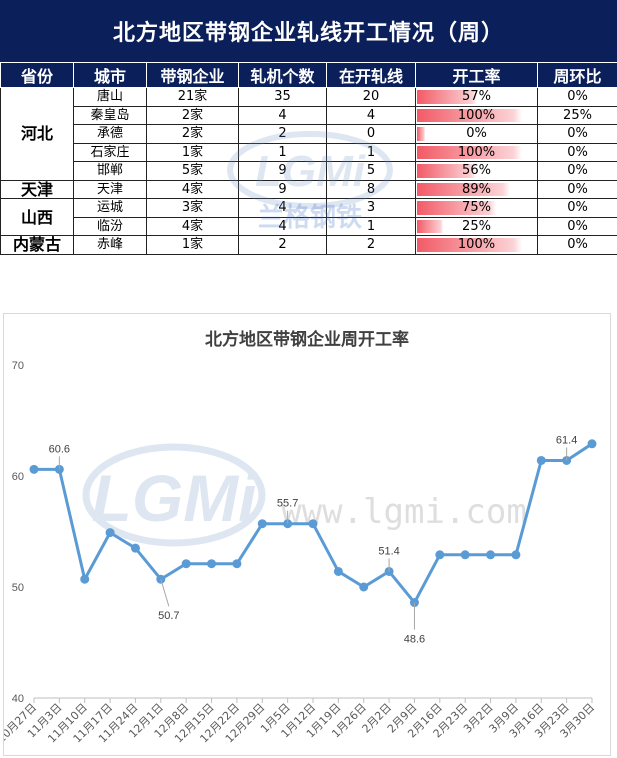 The image size is (617, 758). Describe the element at coordinates (308, 189) in the screenshot. I see `table-row: 天津 天津 4家 9 8 89% 0%` at that location.